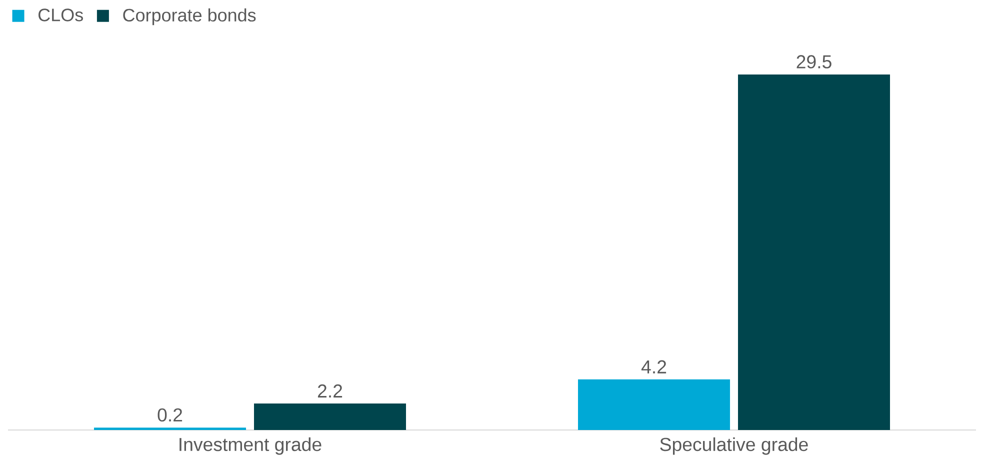  I want to click on data-label: 0.2, so click(170, 415).